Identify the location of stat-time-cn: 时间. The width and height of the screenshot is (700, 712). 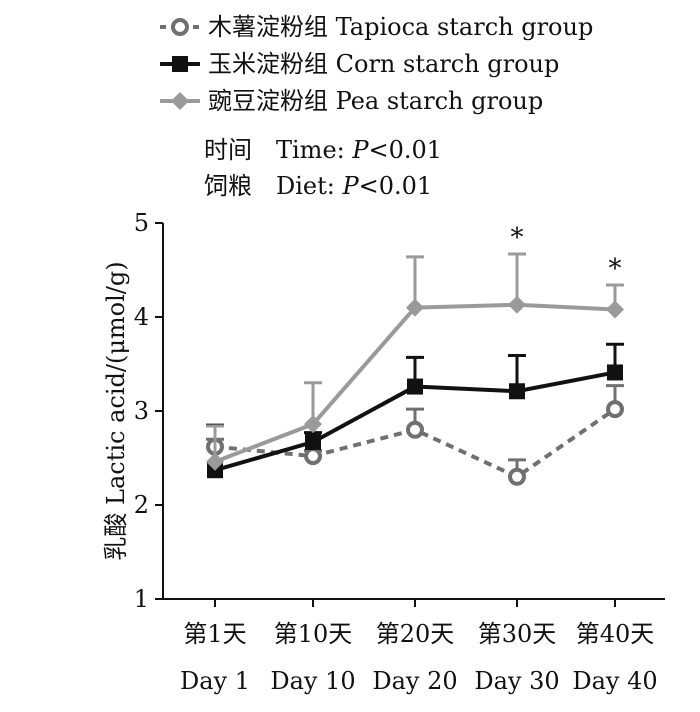
(228, 150).